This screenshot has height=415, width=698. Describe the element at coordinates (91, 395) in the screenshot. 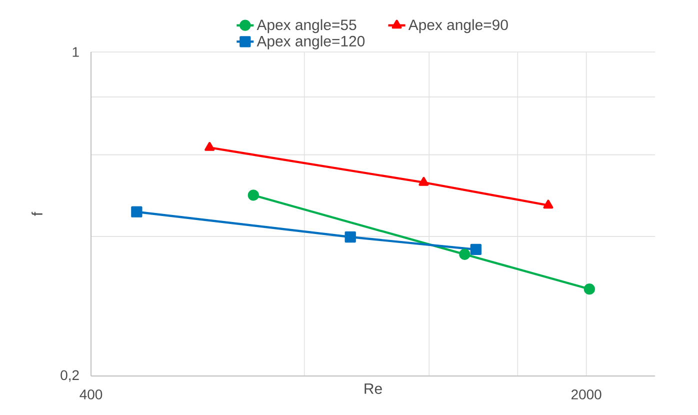

I see `x-tick-label: 400` at that location.